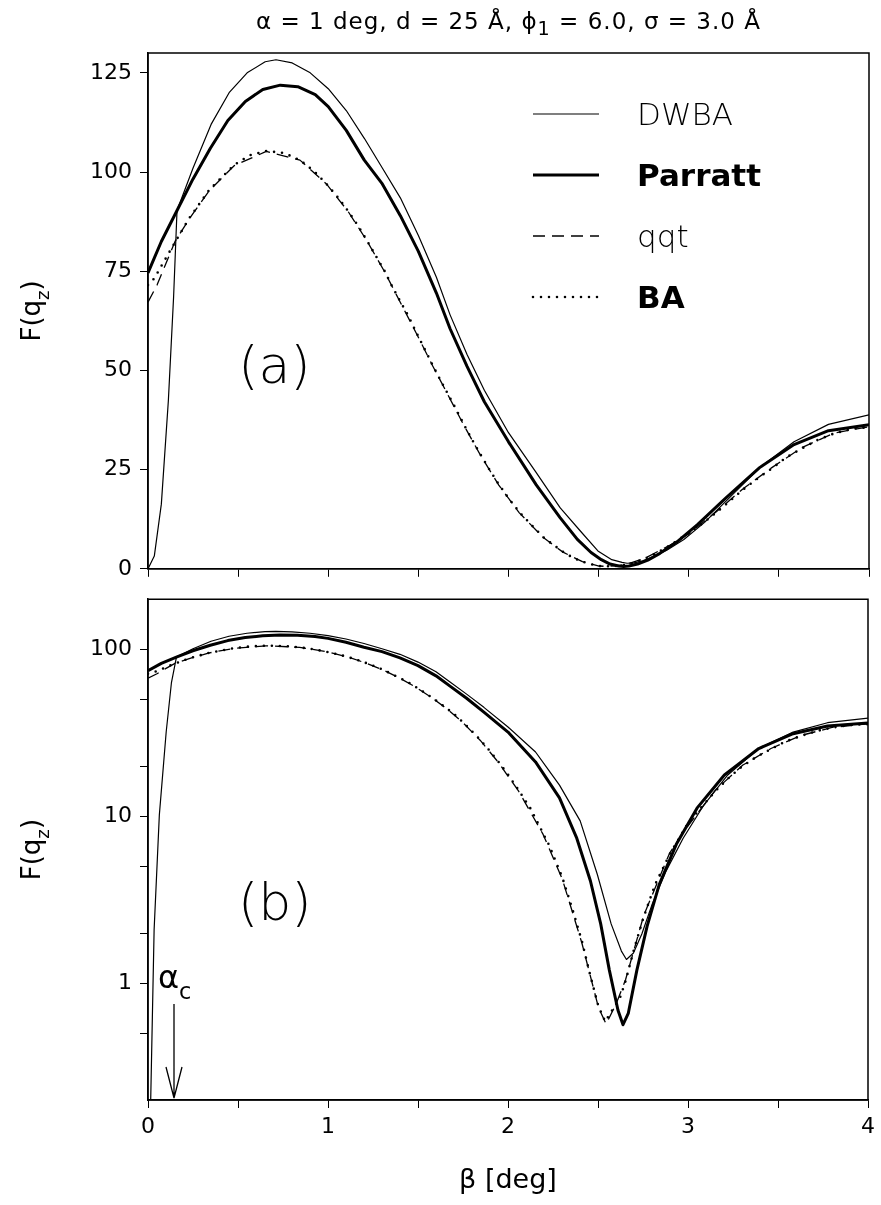 This screenshot has width=881, height=1205. What do you see at coordinates (661, 296) in the screenshot?
I see `legend-label: BA` at bounding box center [661, 296].